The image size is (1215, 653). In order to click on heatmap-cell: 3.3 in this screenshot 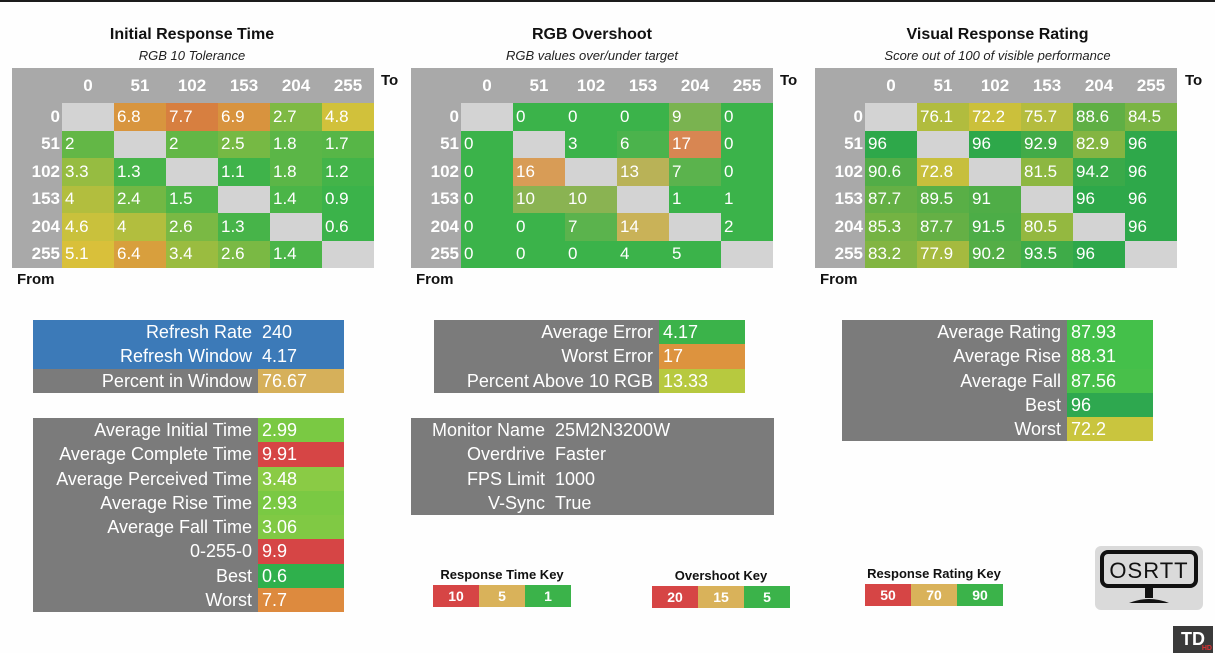, I will do `click(88, 172)`.